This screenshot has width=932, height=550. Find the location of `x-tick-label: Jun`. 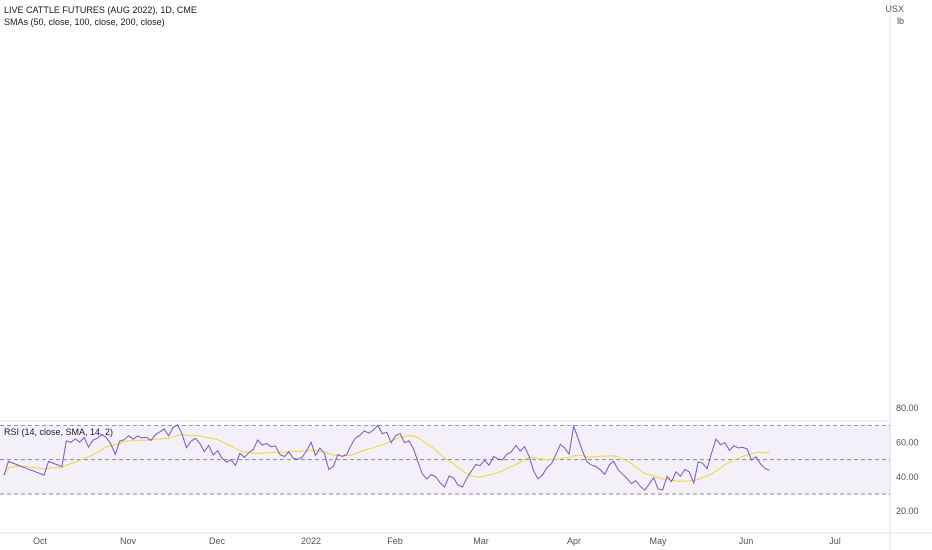

x-tick-label: Jun is located at coordinates (746, 541).